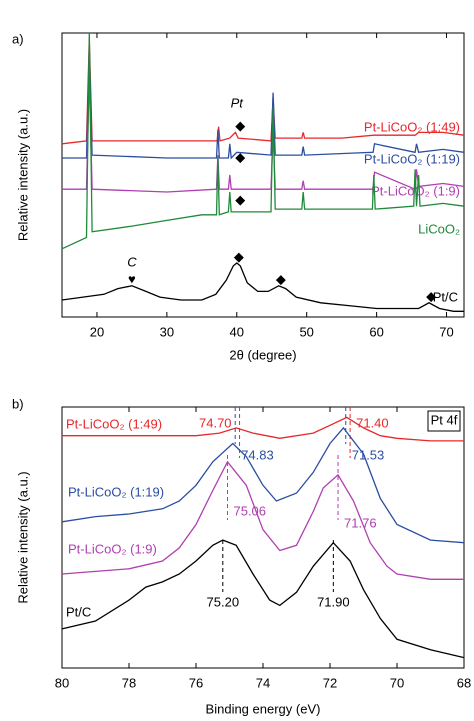  Describe the element at coordinates (129, 682) in the screenshot. I see `x-tick-label: 78` at that location.